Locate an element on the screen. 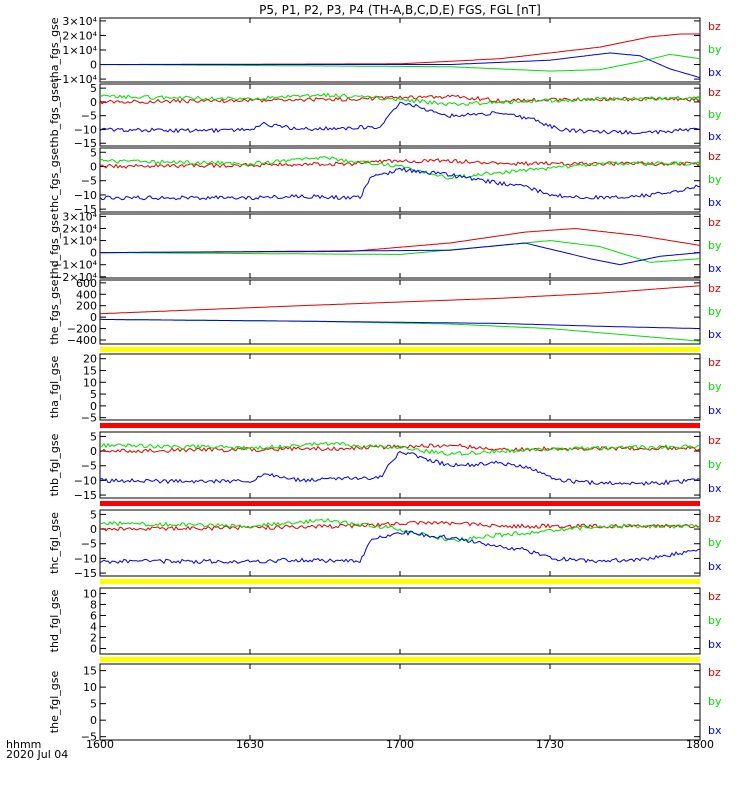 The image size is (750, 805). y-tick-label: 1×10⁴ is located at coordinates (79, 241).